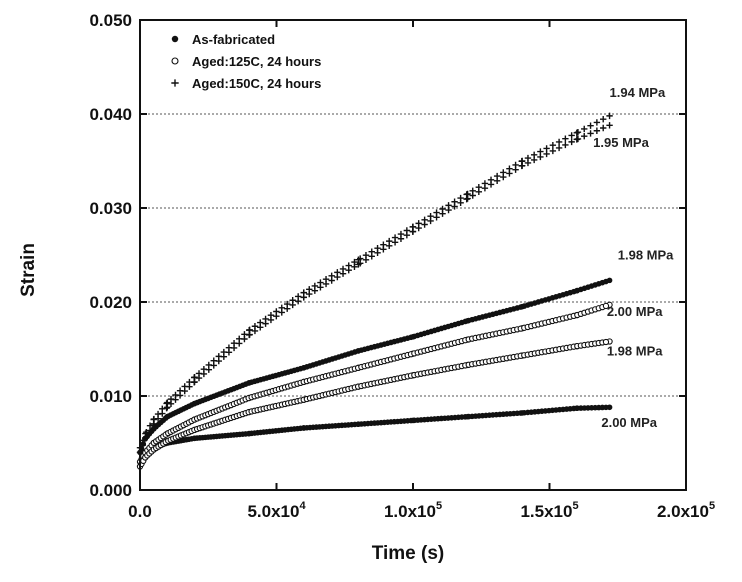 This screenshot has width=742, height=582. Describe the element at coordinates (233, 39) in the screenshot. I see `legend-label: As-fabricated` at that location.